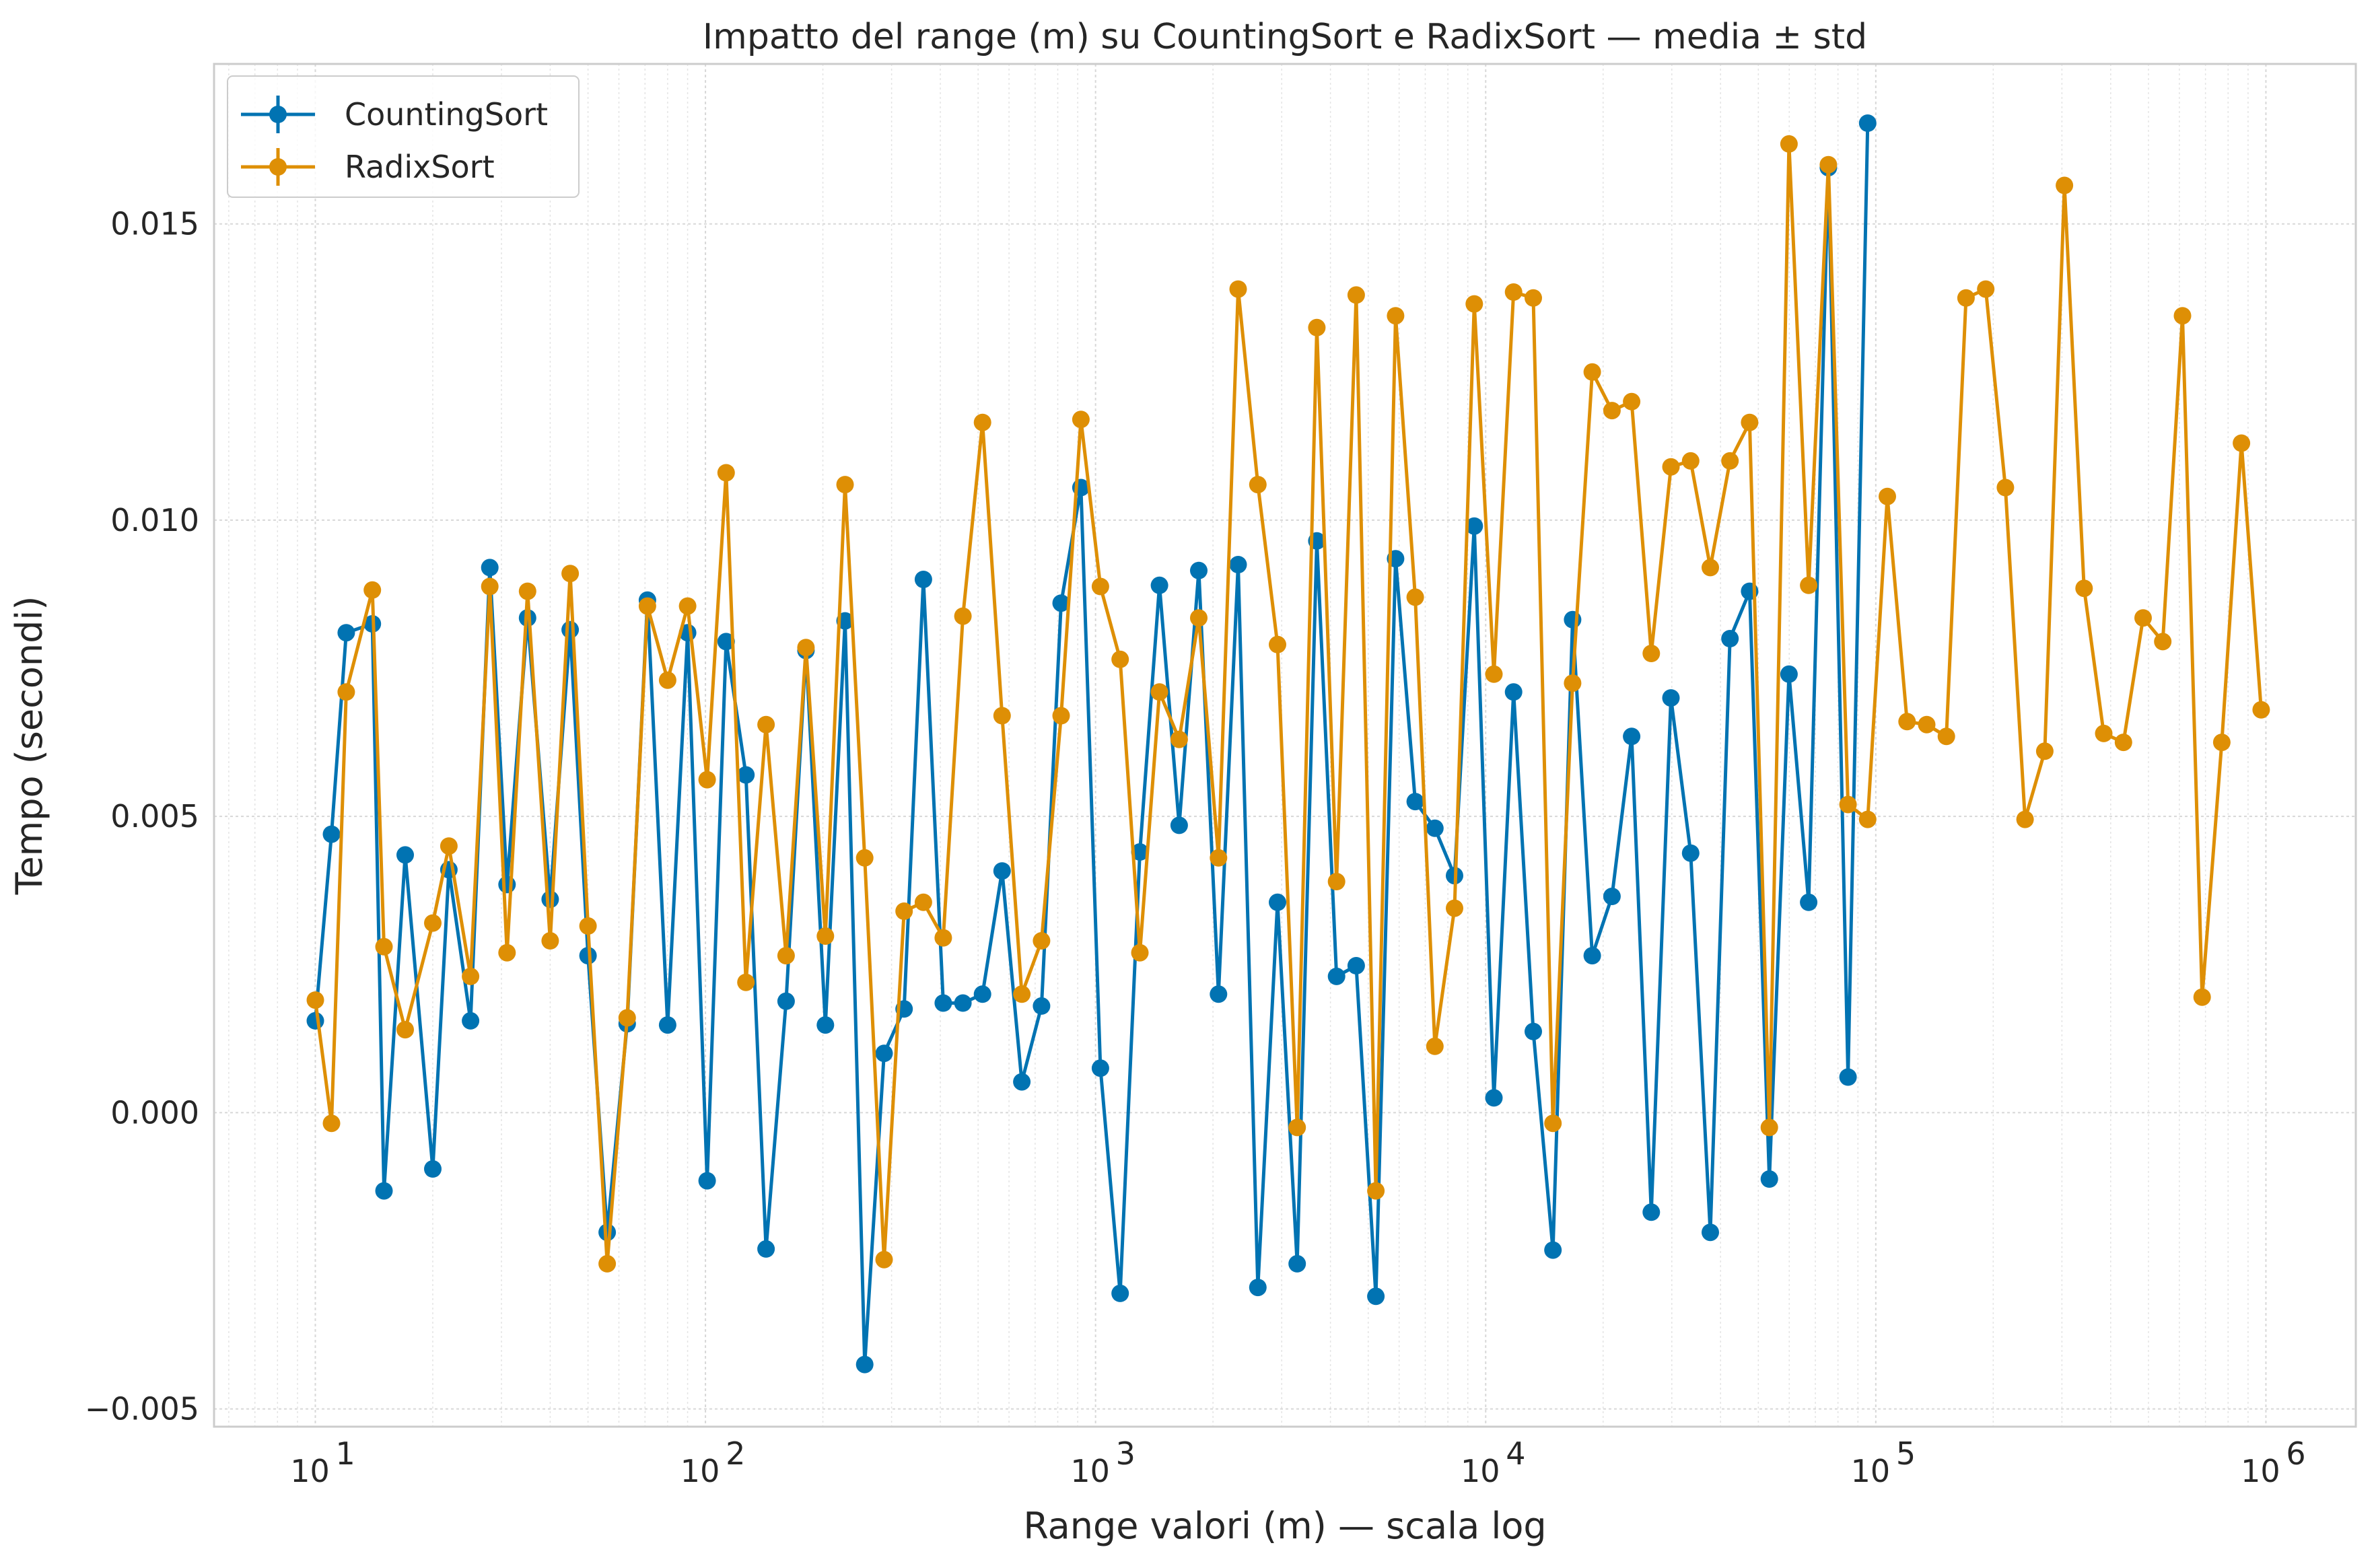  I want to click on x-tick-label: 10, so click(700, 1471).